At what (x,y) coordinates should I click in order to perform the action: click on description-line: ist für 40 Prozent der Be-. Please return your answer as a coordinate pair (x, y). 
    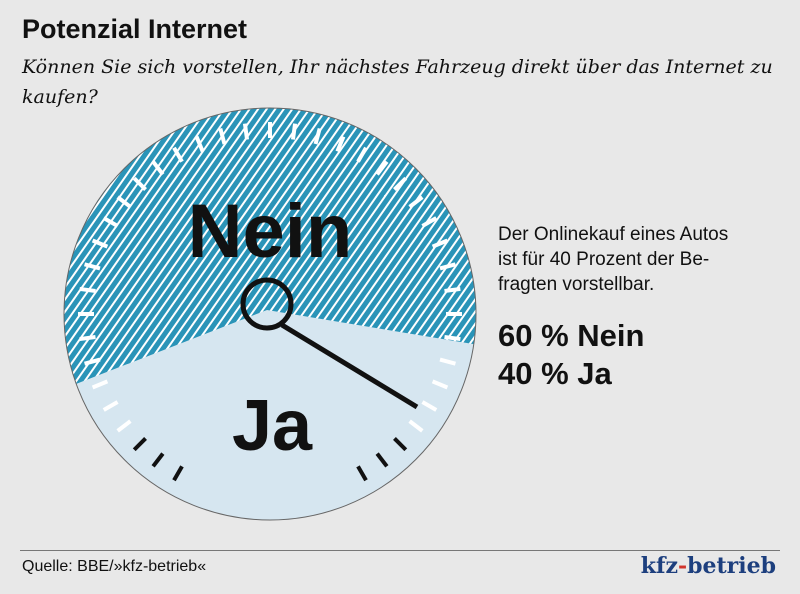
    Looking at the image, I should click on (604, 259).